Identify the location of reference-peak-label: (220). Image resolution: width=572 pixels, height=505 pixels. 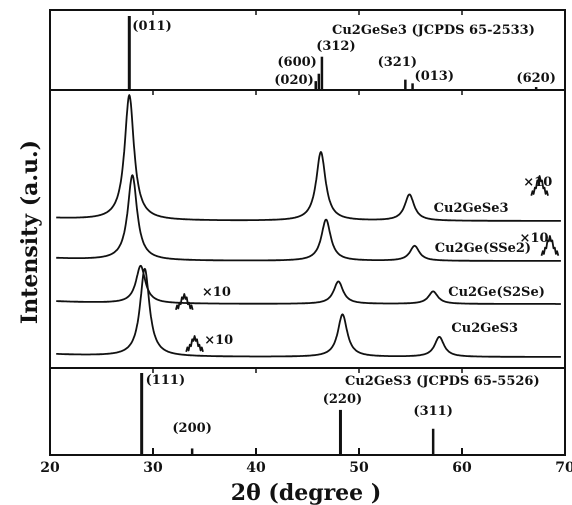
(342, 399).